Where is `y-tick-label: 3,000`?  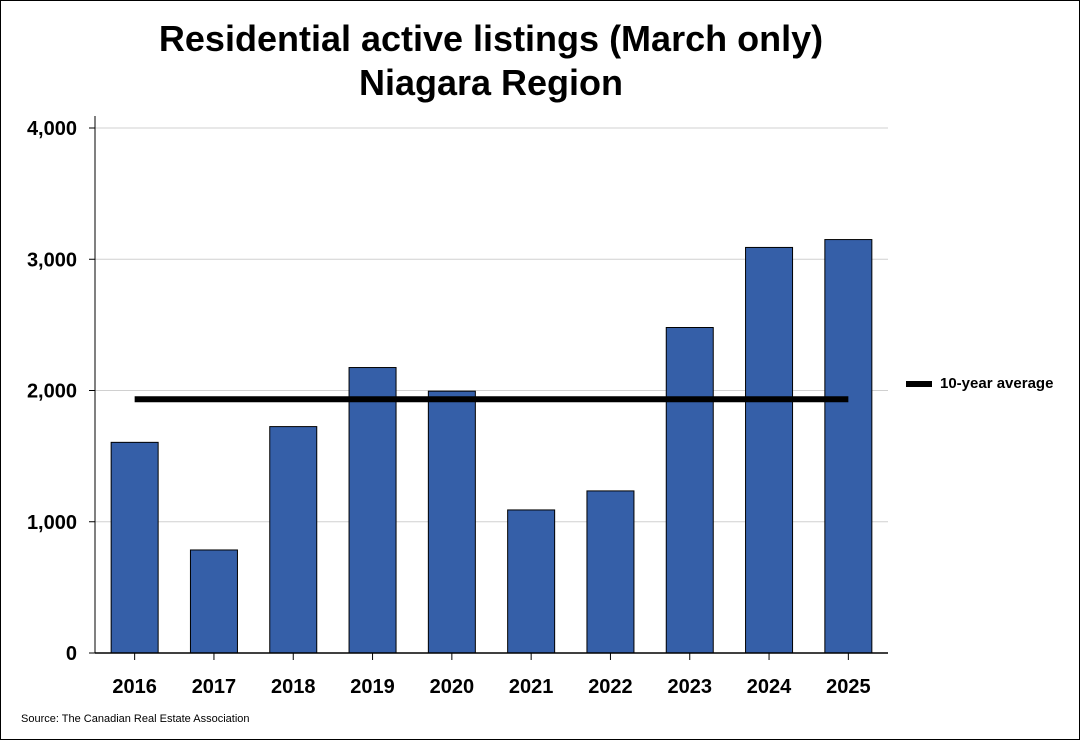
y-tick-label: 3,000 is located at coordinates (52, 260).